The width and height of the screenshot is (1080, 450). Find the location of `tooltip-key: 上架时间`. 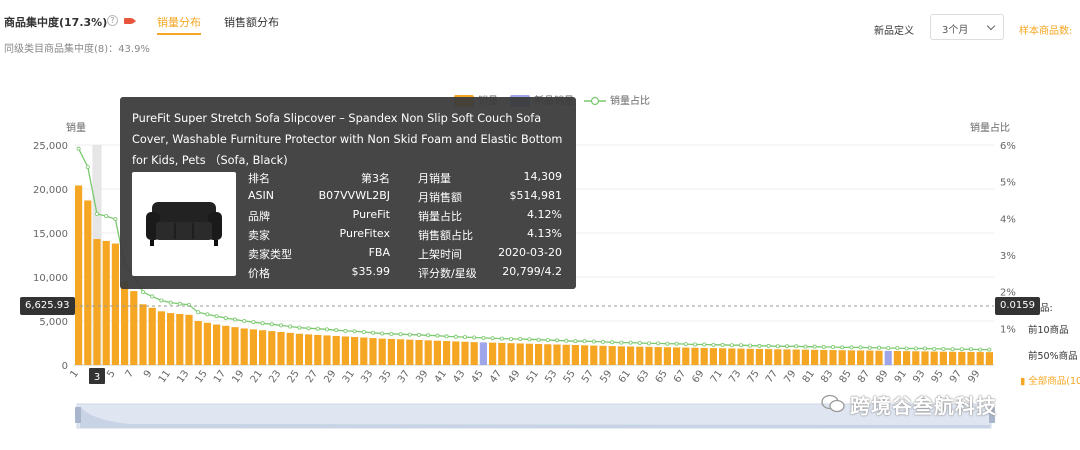

tooltip-key: 上架时间 is located at coordinates (440, 254).